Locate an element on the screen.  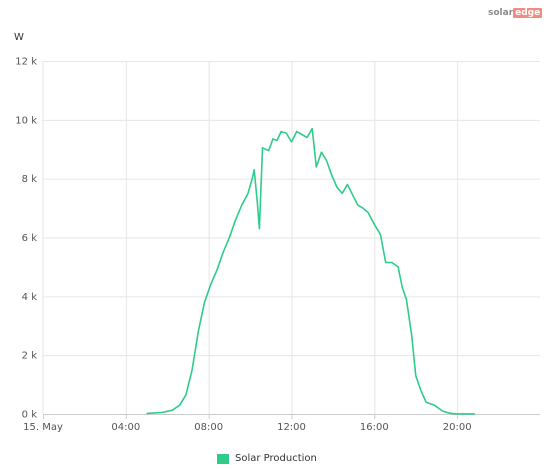
y-tick-label: 6 k is located at coordinates (30, 238).